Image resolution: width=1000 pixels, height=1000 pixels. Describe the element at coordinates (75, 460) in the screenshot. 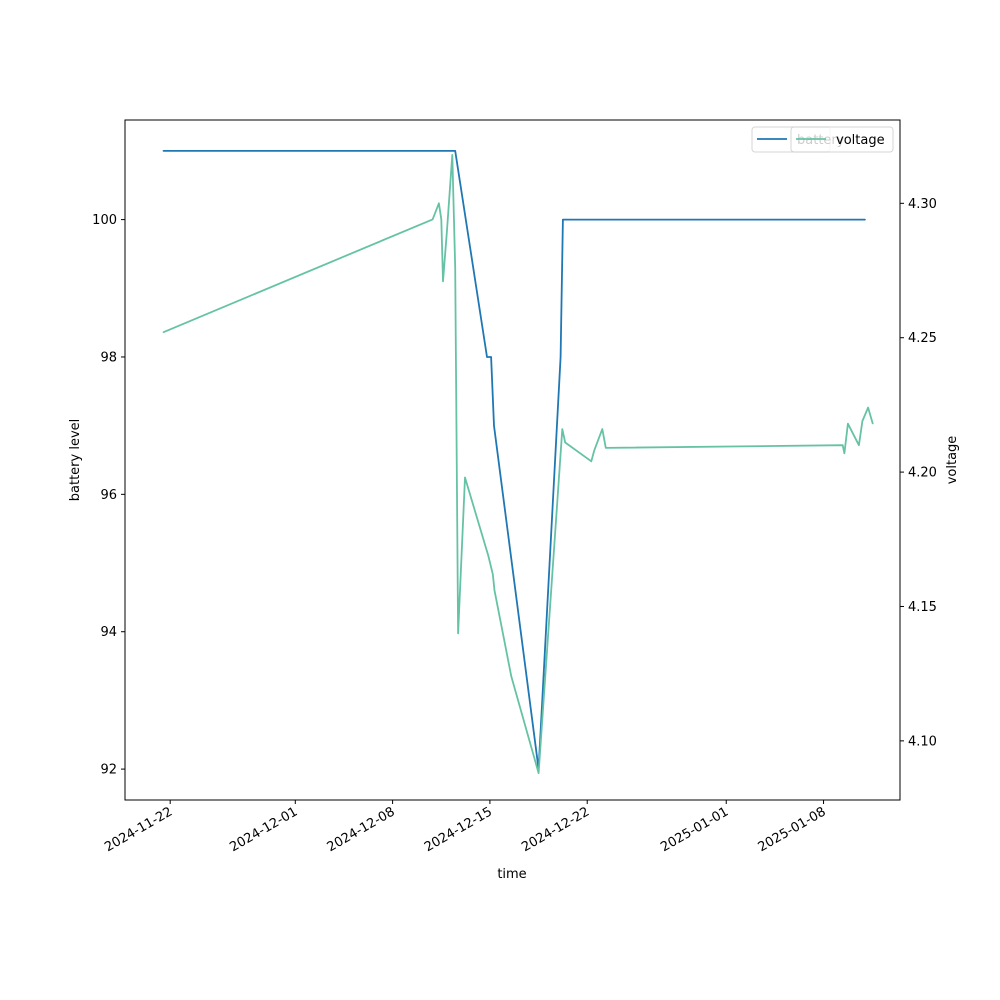

I see `y-left-axis-label: battery level` at that location.